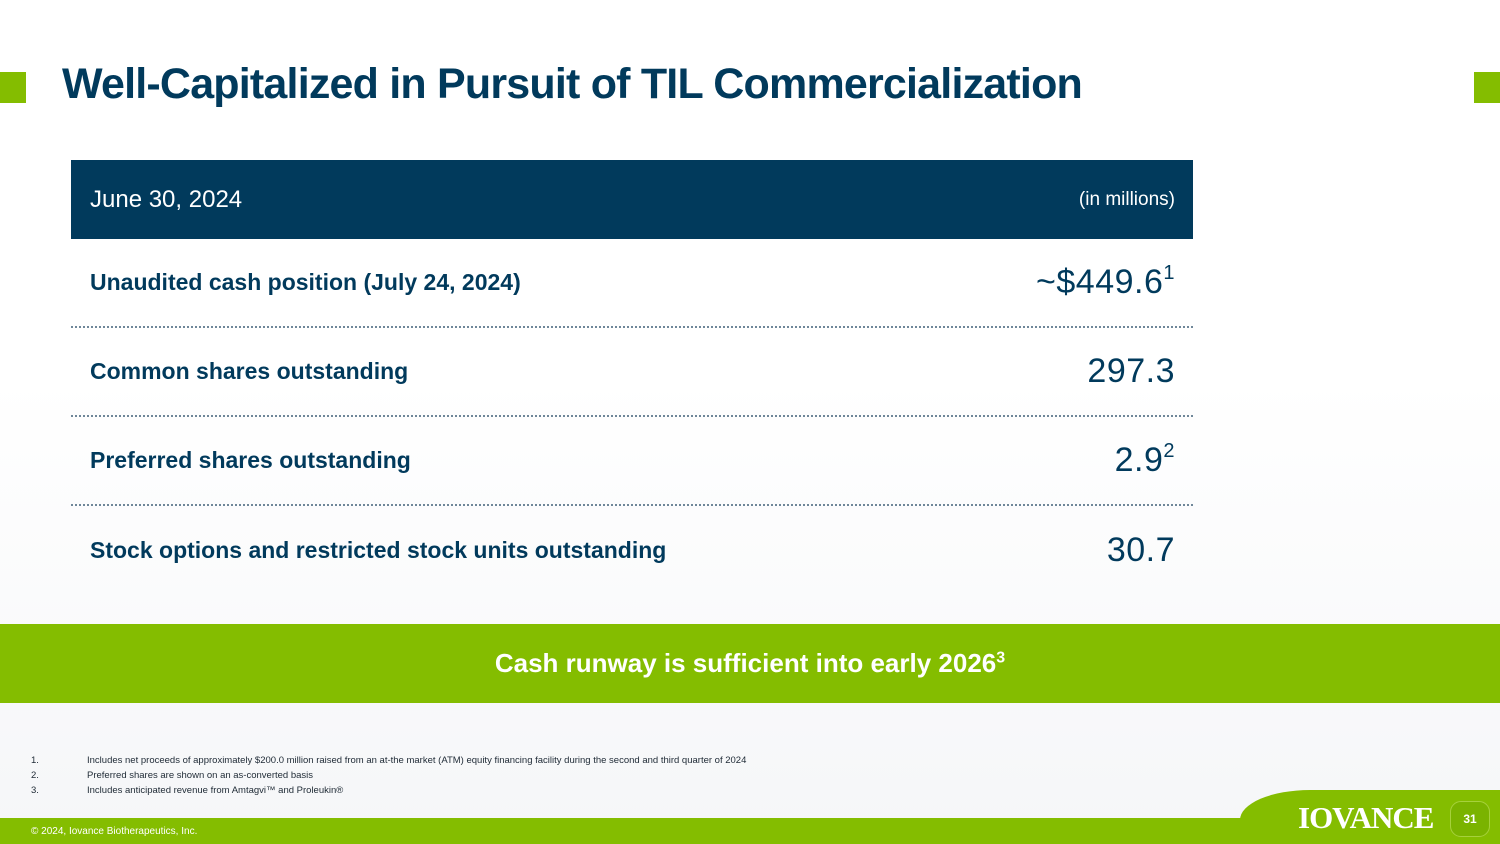  Describe the element at coordinates (1131, 371) in the screenshot. I see `row-value: 297.3` at that location.